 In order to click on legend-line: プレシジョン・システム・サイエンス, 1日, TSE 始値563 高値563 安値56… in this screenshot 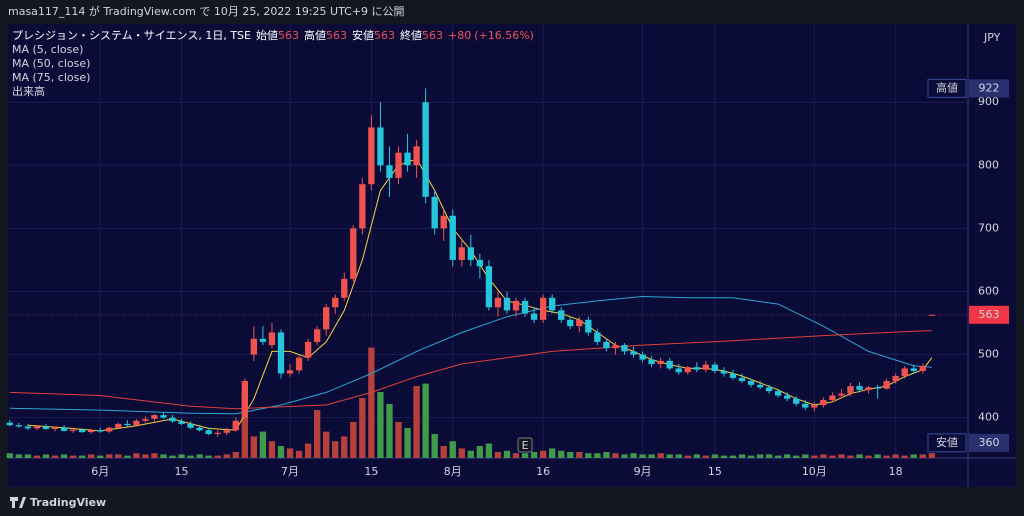, I will do `click(273, 35)`.